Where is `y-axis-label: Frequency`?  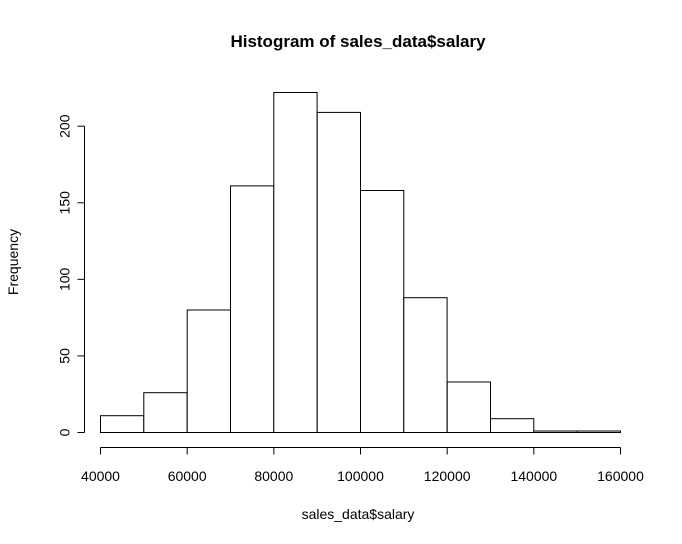
y-axis-label: Frequency is located at coordinates (13, 262).